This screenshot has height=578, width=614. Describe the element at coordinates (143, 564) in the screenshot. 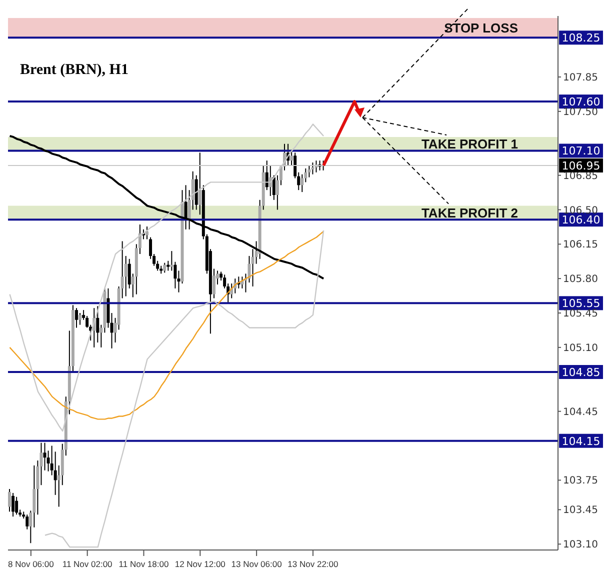

I see `x-tick-label: 11 Nov 18:00` at that location.